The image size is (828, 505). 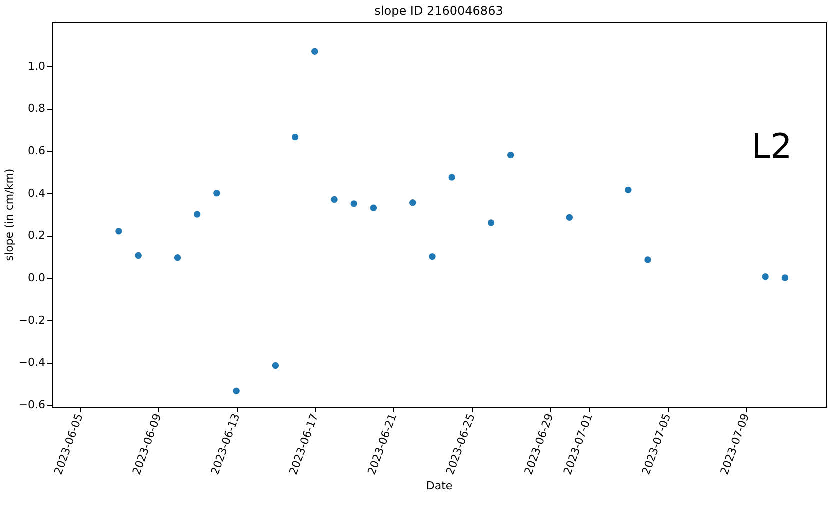 I want to click on y-tick-label: −0.4, so click(x=32, y=363).